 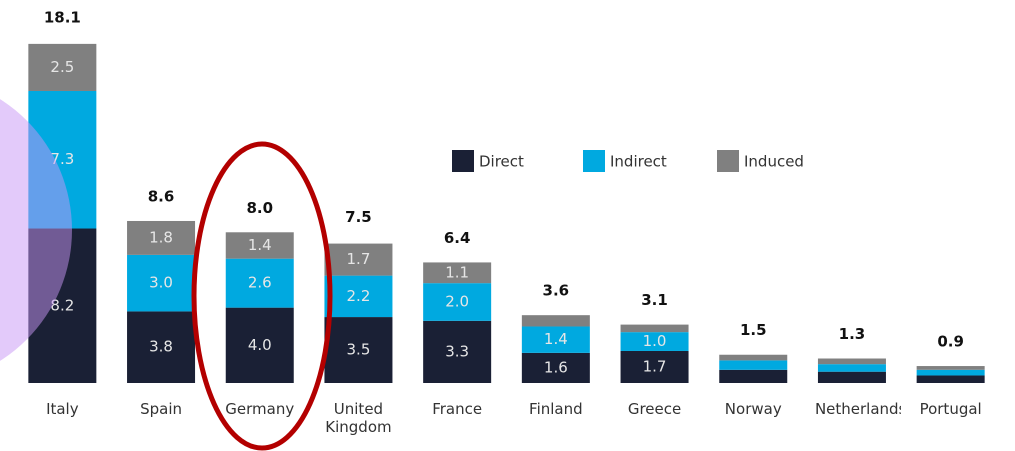 What do you see at coordinates (161, 196) in the screenshot?
I see `total-label: 8.6` at bounding box center [161, 196].